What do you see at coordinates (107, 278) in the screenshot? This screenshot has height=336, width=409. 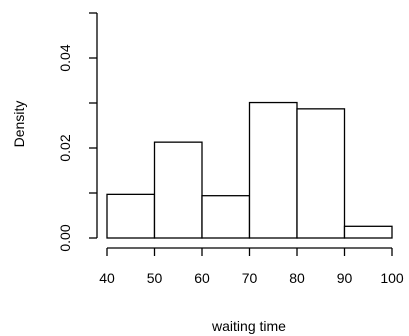 I see `x-tick-label-40: 40` at bounding box center [107, 278].